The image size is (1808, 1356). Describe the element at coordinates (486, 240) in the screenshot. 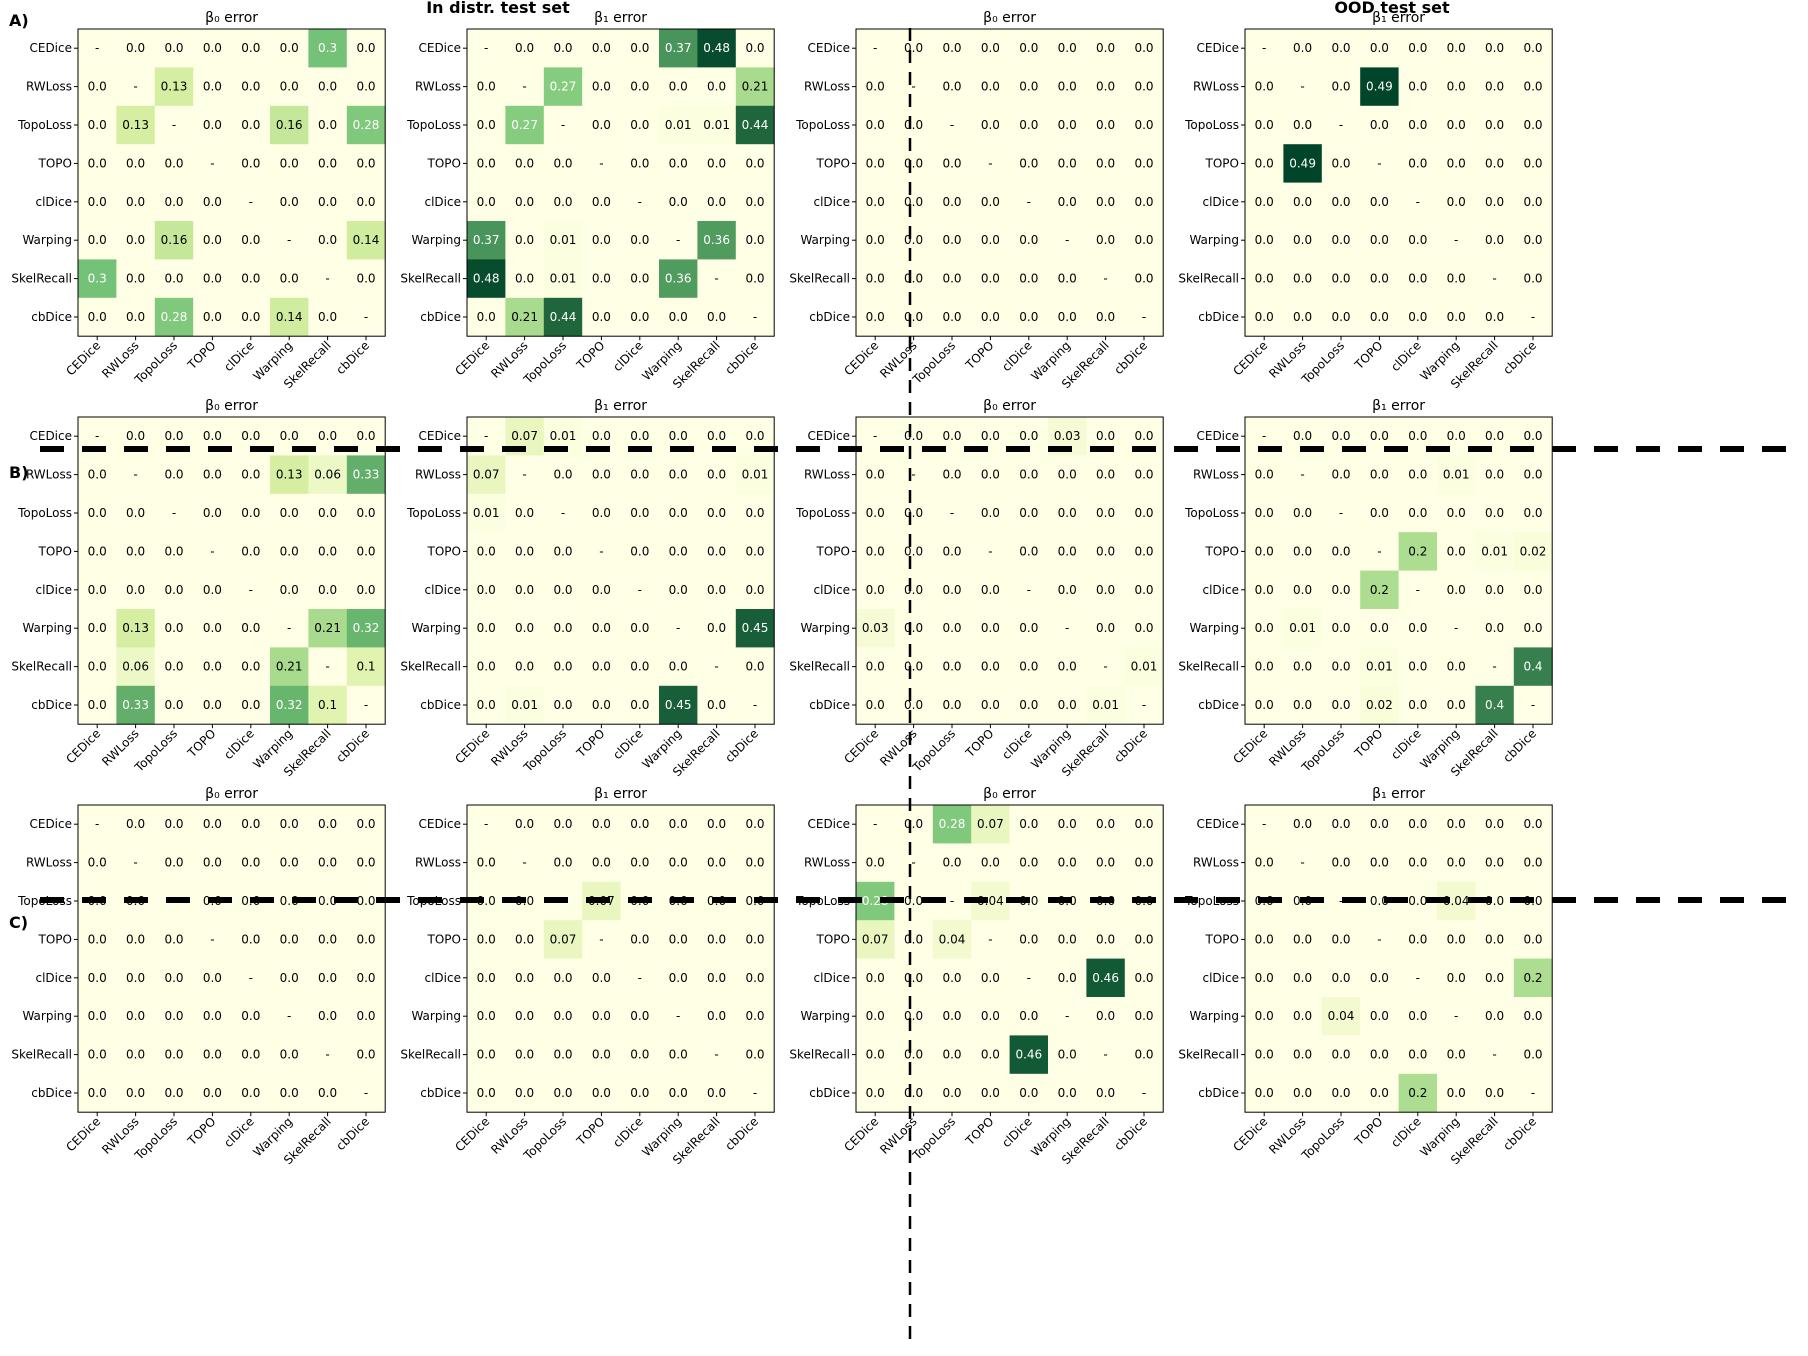

I see `cell-value-label: 0.37` at that location.